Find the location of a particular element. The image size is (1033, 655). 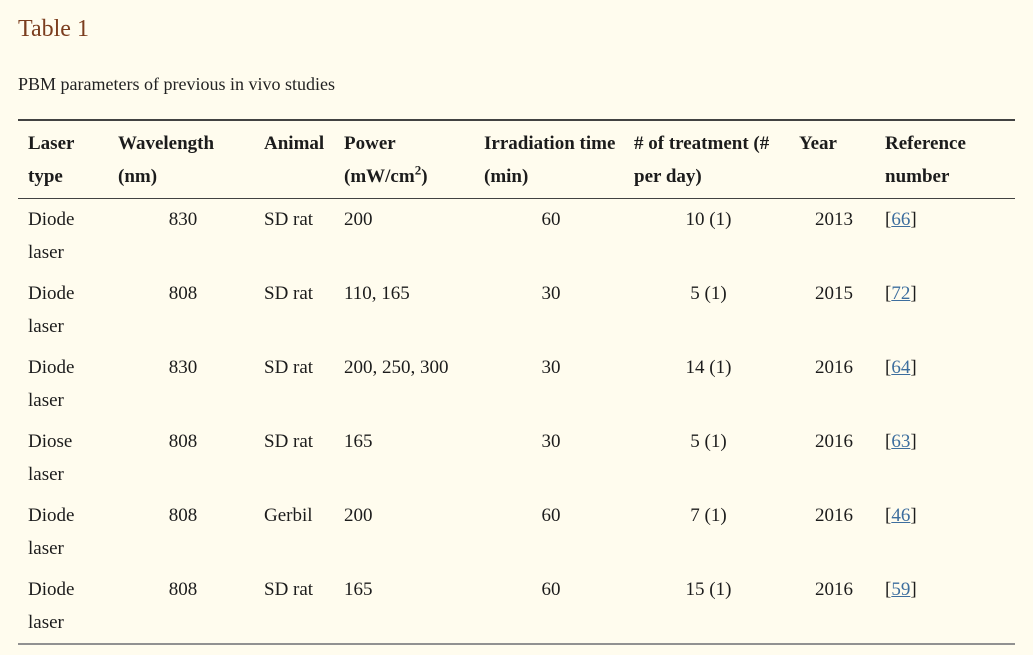

reference-link: 64 is located at coordinates (901, 367).